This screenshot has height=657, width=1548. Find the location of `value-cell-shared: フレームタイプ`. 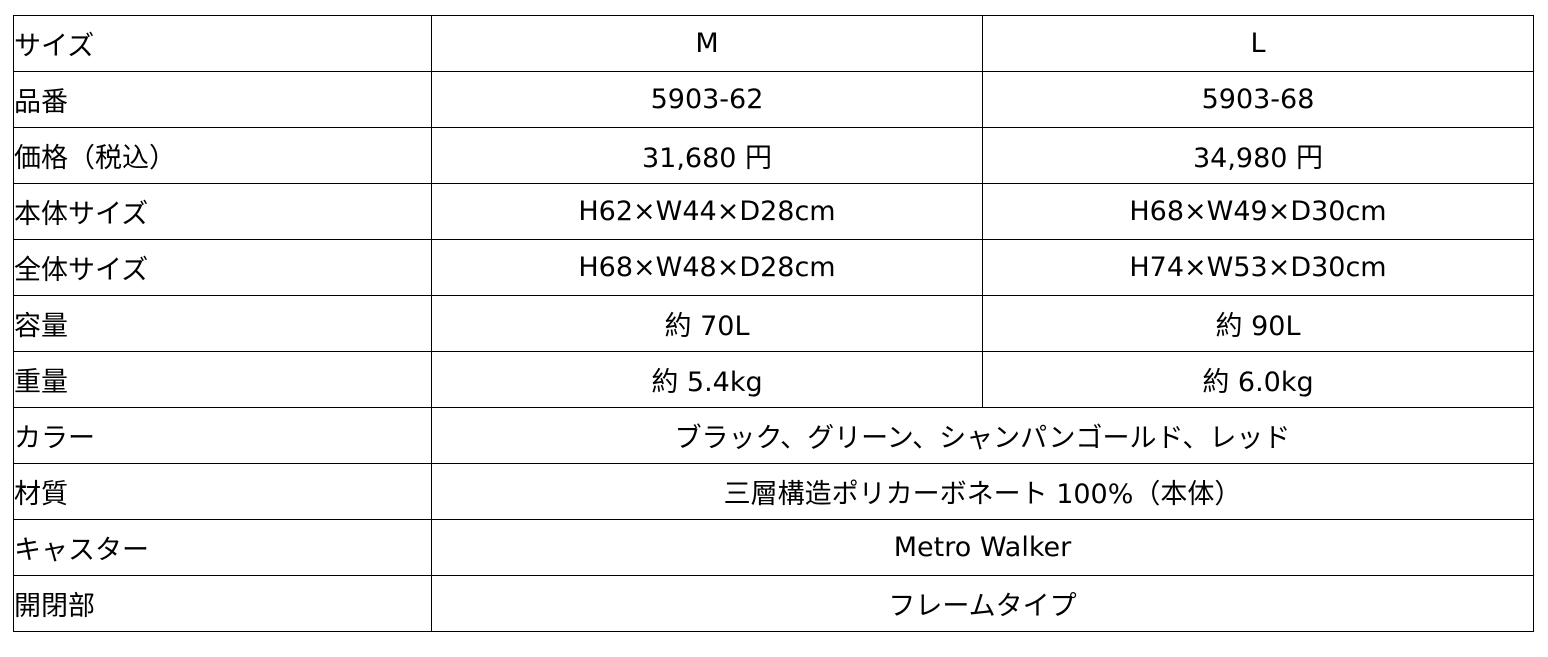

value-cell-shared: フレームタイプ is located at coordinates (982, 603).